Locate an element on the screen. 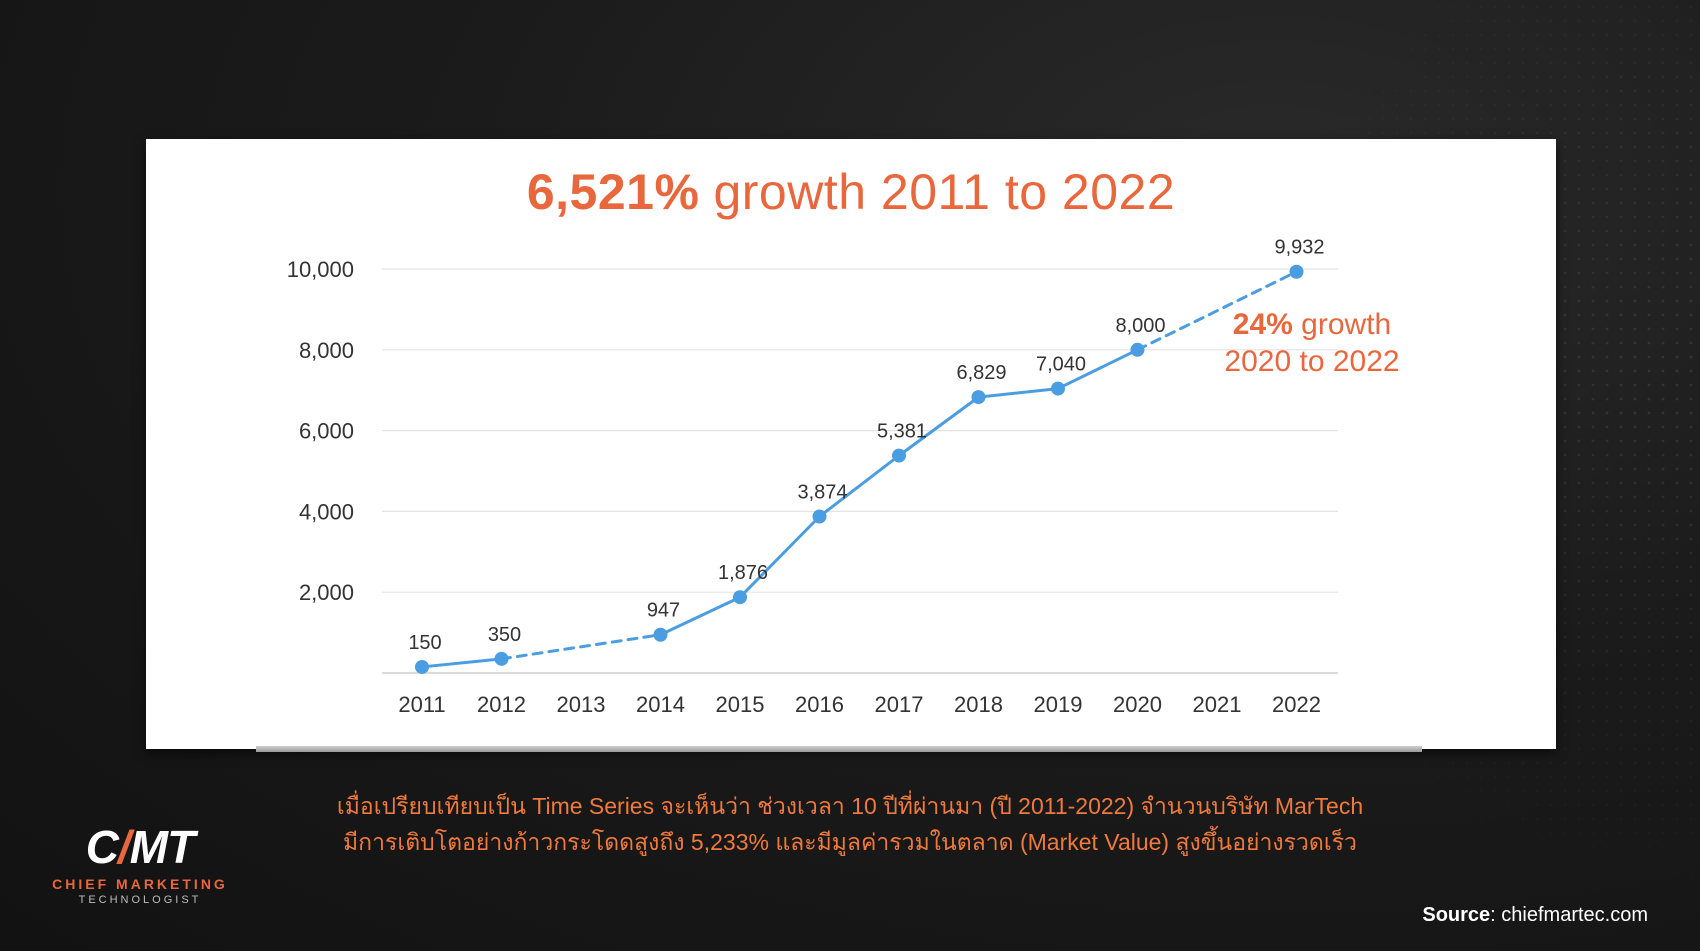 This screenshot has width=1700, height=951. chart-title-rest: growth 2011 to 2022 is located at coordinates (944, 192).